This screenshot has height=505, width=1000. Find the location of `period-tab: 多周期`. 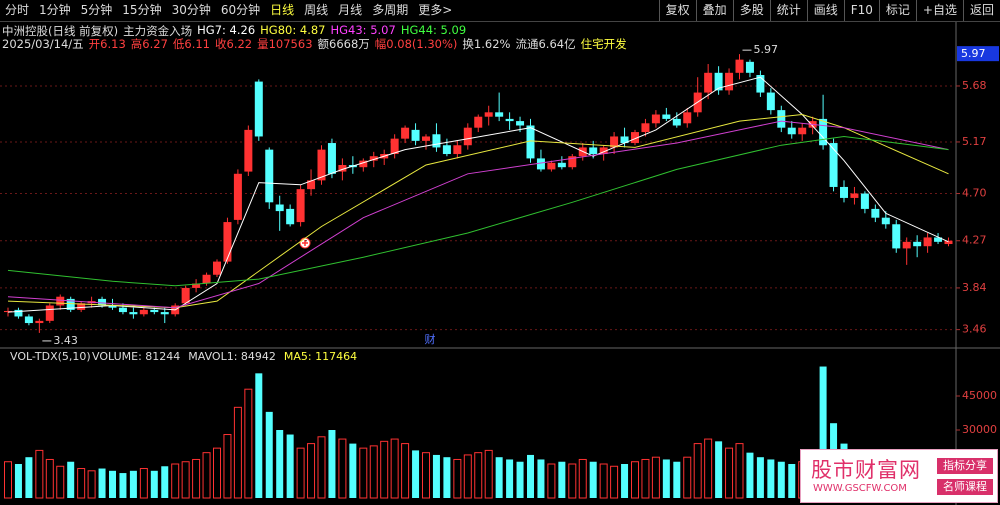

period-tab: 多周期 is located at coordinates (390, 10).